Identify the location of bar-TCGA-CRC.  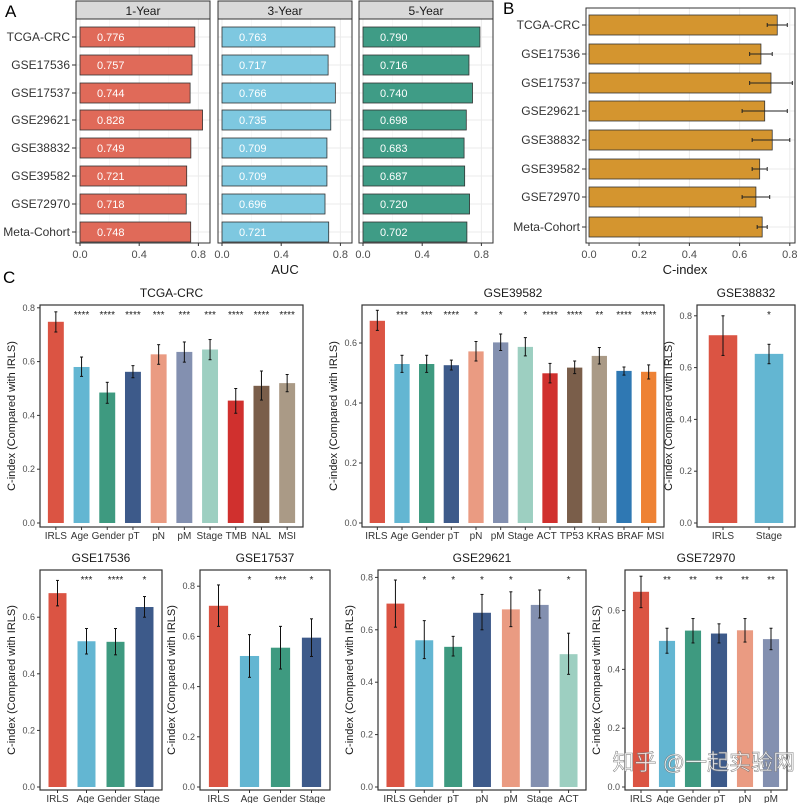
(137, 37).